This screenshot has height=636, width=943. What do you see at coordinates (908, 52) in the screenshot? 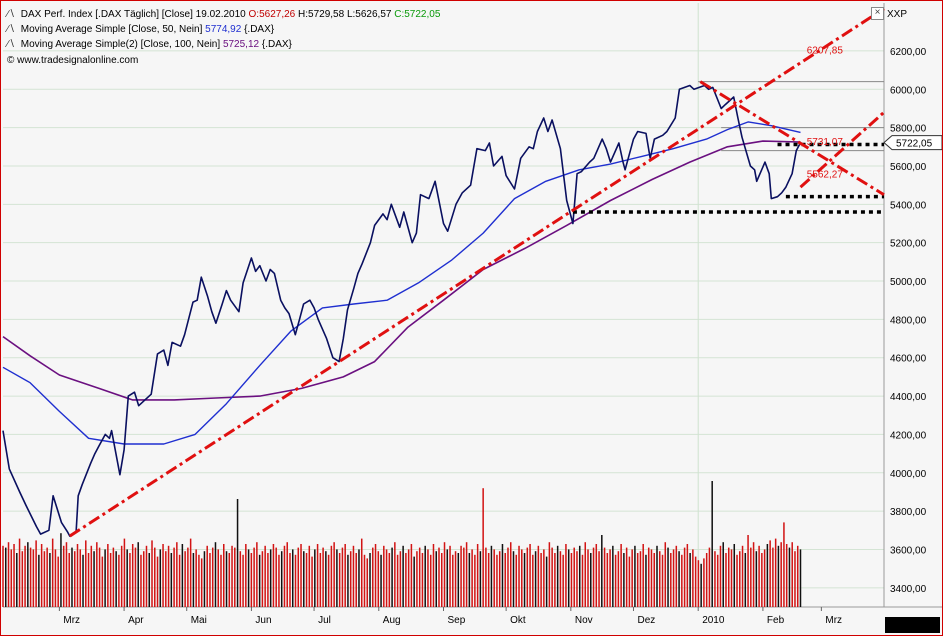
I see `y-tick-label: 6200,00` at bounding box center [908, 52].